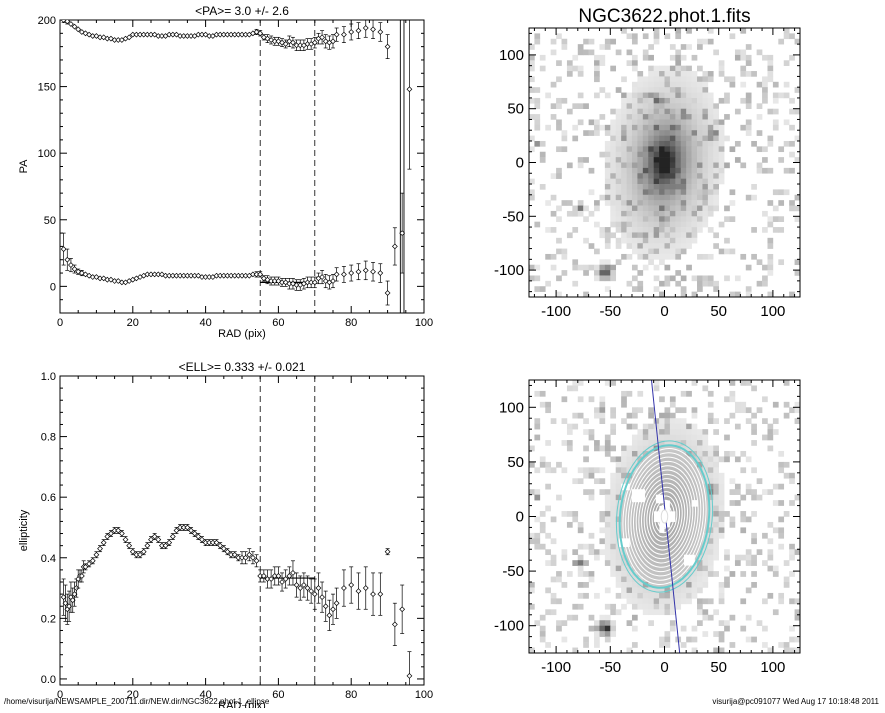 This screenshot has height=713, width=885. What do you see at coordinates (513, 571) in the screenshot?
I see `iso-ytick-label: -50` at bounding box center [513, 571].